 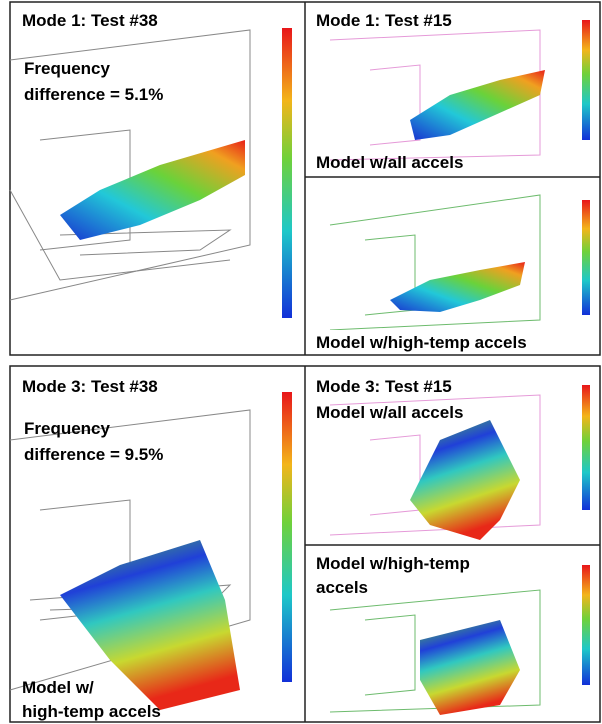 I want to click on panel-title: Mode 3: Test #38, so click(x=90, y=386).